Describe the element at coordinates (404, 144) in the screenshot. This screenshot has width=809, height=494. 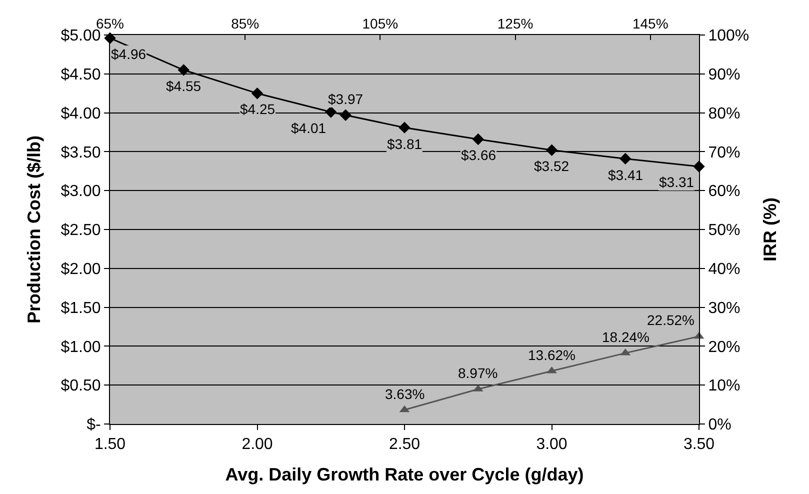
I see `data-label: $3.81` at that location.